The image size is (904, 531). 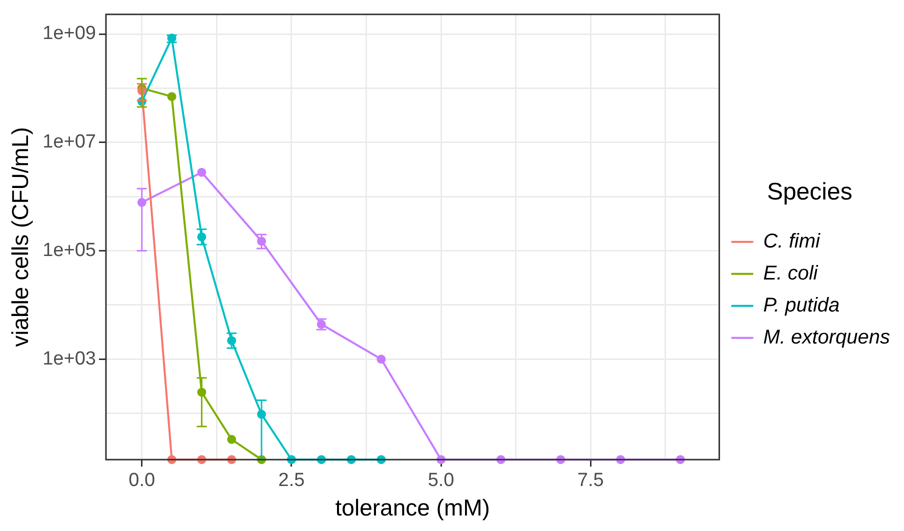 I want to click on legend-label: E. coli, so click(x=790, y=273).